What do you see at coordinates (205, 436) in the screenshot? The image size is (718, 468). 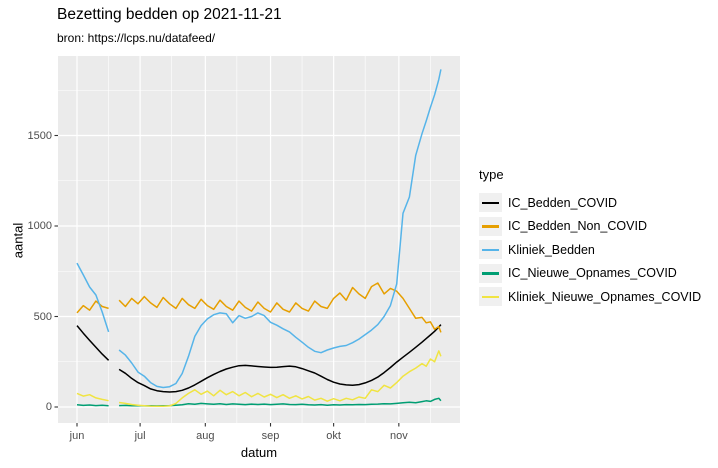 I see `x-tick-label: aug` at bounding box center [205, 436].